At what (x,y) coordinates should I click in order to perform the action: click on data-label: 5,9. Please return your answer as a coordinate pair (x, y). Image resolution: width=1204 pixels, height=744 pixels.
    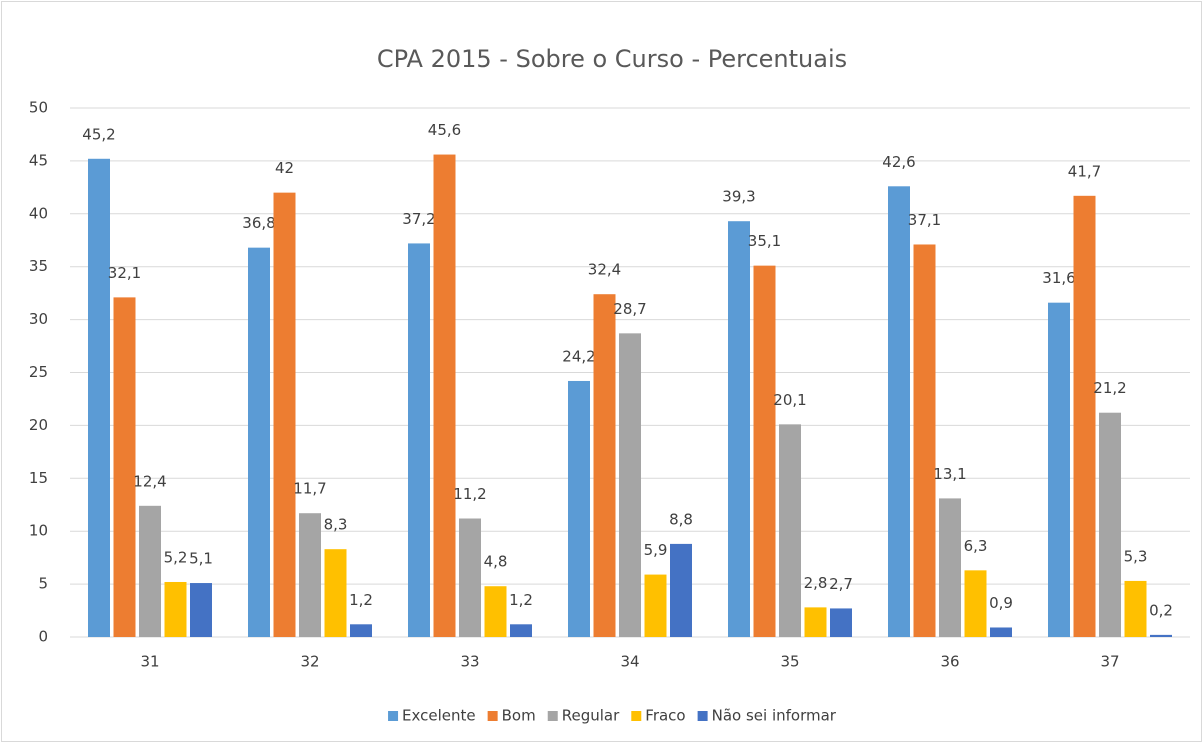
    Looking at the image, I should click on (656, 550).